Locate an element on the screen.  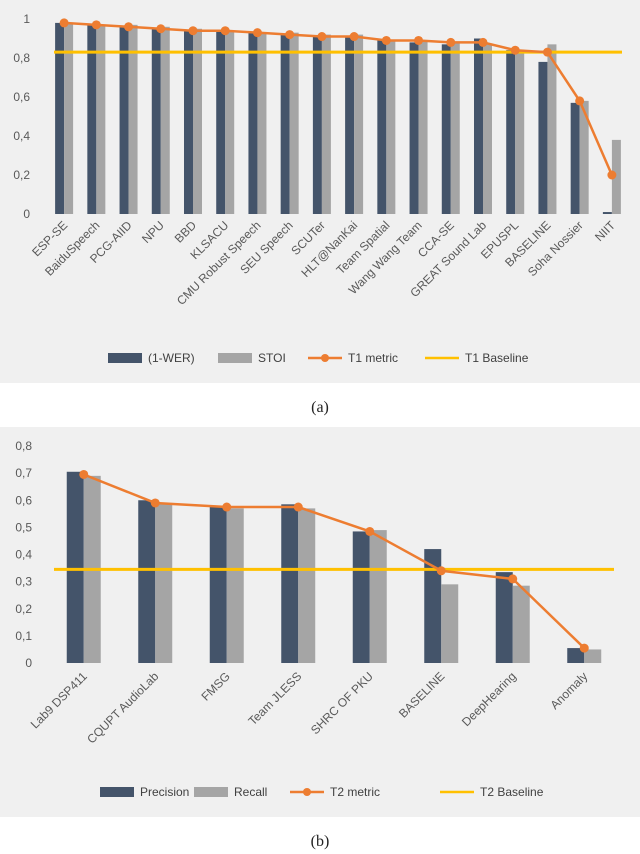
chart-b-y-tick-label: 0,5 is located at coordinates (23, 527).